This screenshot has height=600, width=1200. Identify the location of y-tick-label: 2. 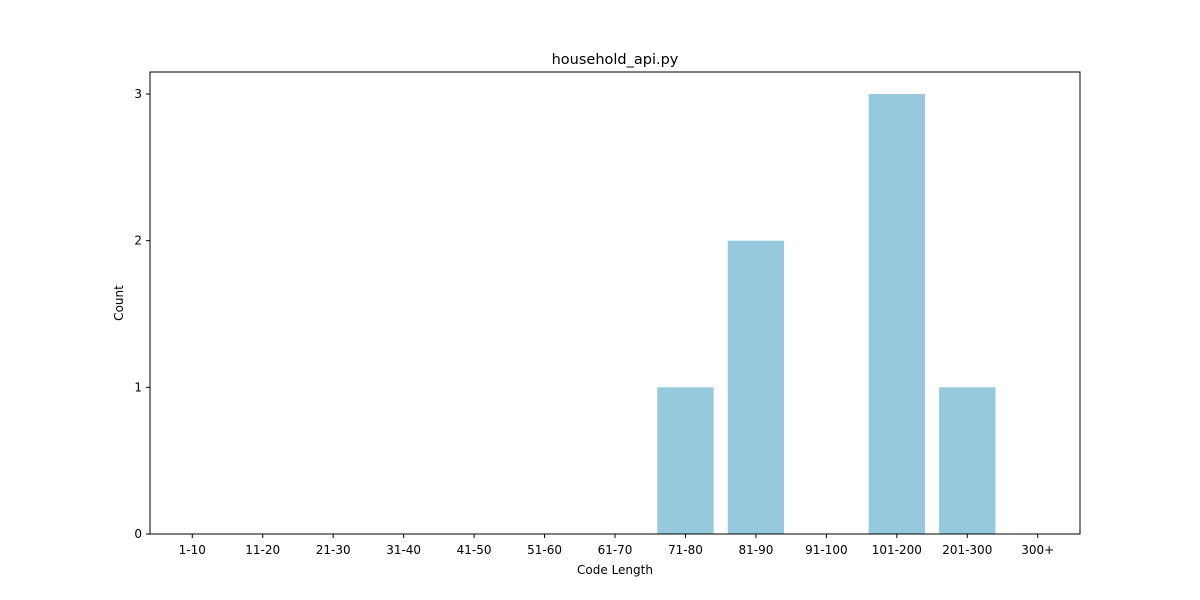
(138, 241).